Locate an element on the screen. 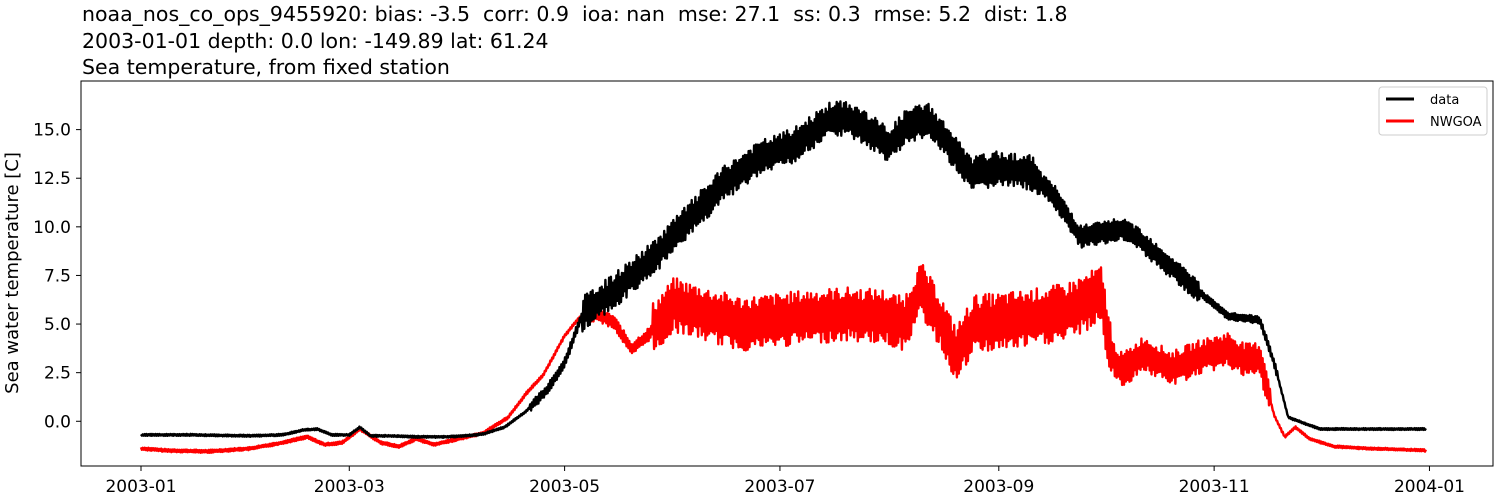 This screenshot has width=1500, height=500. y-axis-label: Sea water temperature [C] is located at coordinates (12, 273).